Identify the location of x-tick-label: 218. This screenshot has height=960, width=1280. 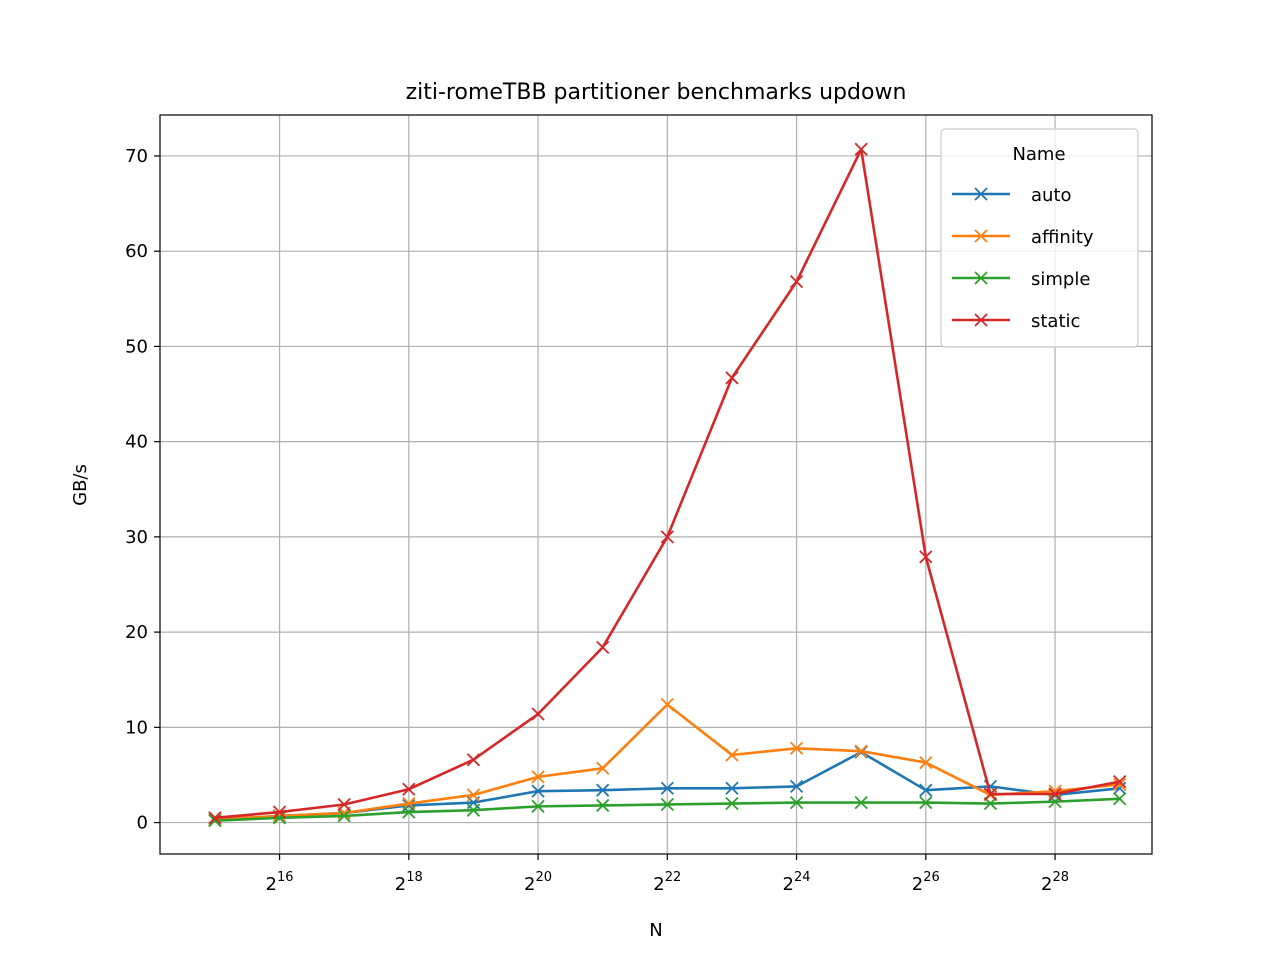
(409, 882).